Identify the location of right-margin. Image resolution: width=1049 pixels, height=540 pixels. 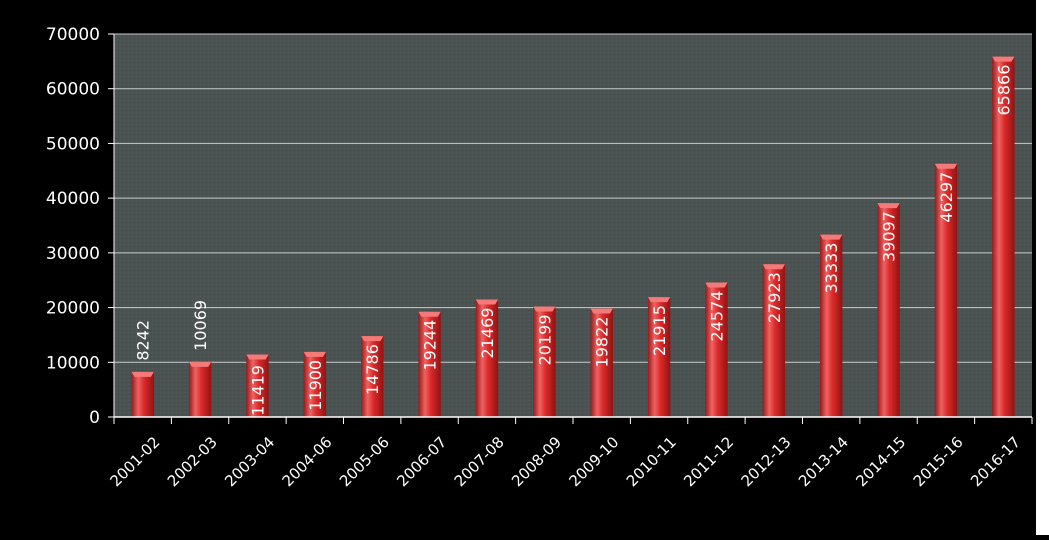
(1042, 267).